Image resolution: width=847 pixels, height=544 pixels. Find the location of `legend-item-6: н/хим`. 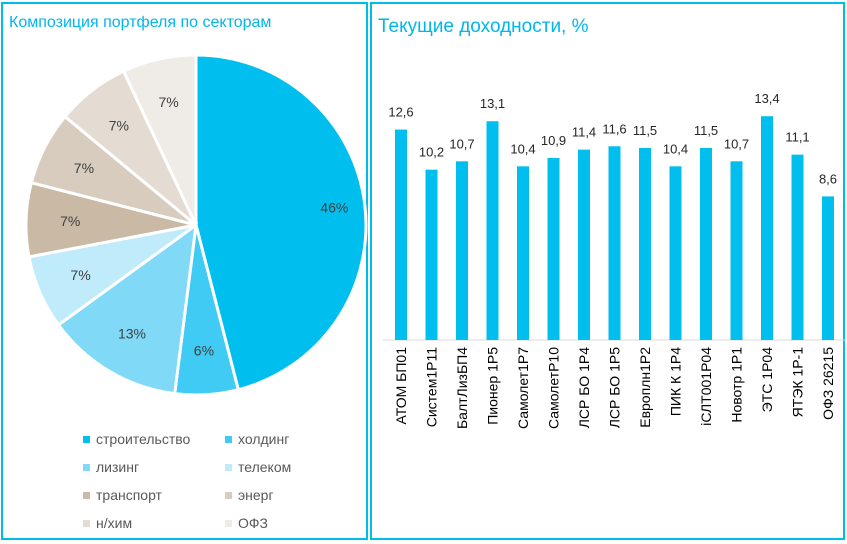

legend-item-6: н/хим is located at coordinates (107, 523).